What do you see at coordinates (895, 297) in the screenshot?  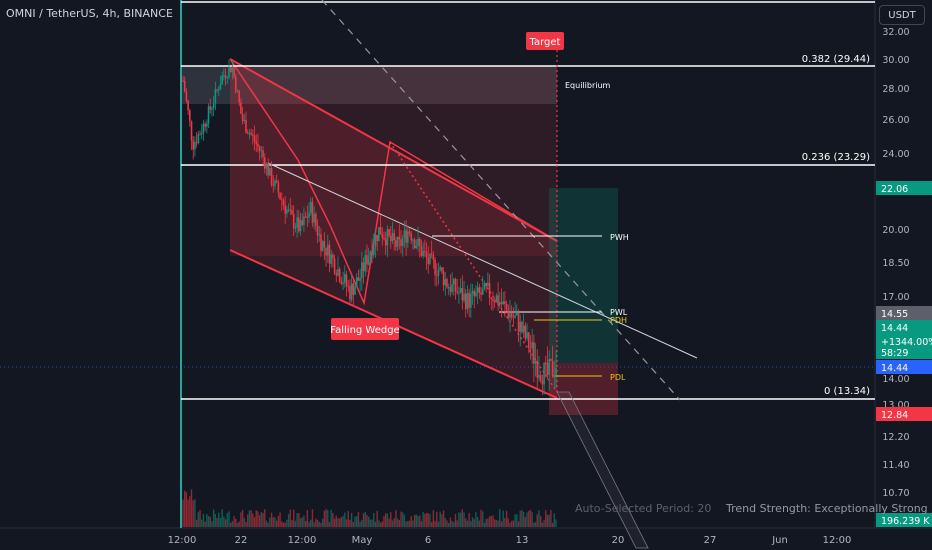 I see `price-tick: 17.00` at bounding box center [895, 297].